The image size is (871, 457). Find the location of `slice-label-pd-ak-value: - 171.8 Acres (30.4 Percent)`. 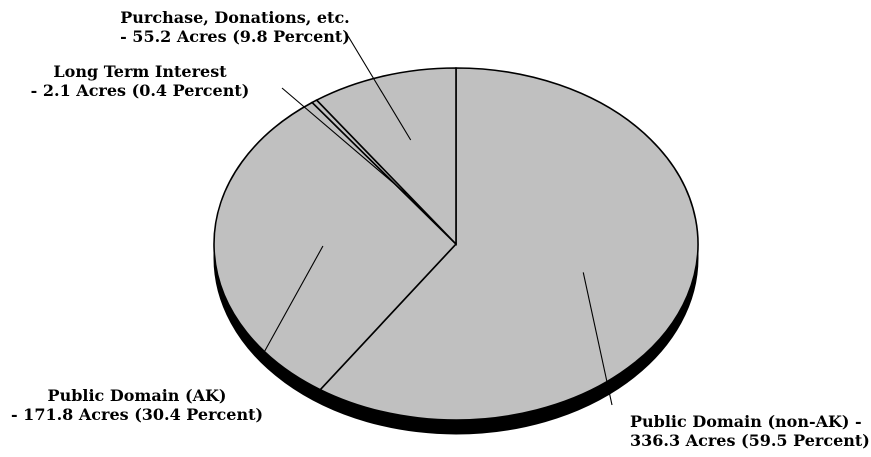

slice-label-pd-ak-value: - 171.8 Acres (30.4 Percent) is located at coordinates (137, 414).